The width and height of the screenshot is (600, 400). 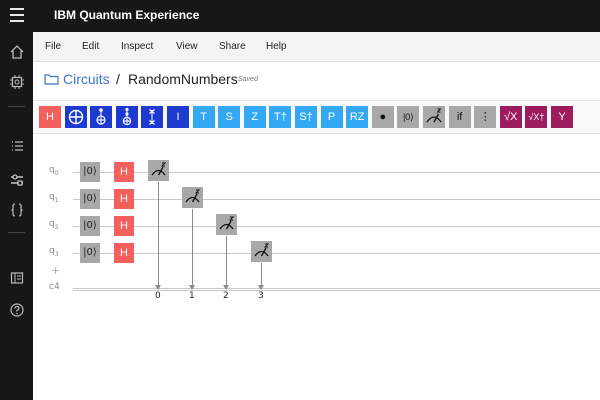 What do you see at coordinates (331, 117) in the screenshot?
I see `p-gate: P` at bounding box center [331, 117].